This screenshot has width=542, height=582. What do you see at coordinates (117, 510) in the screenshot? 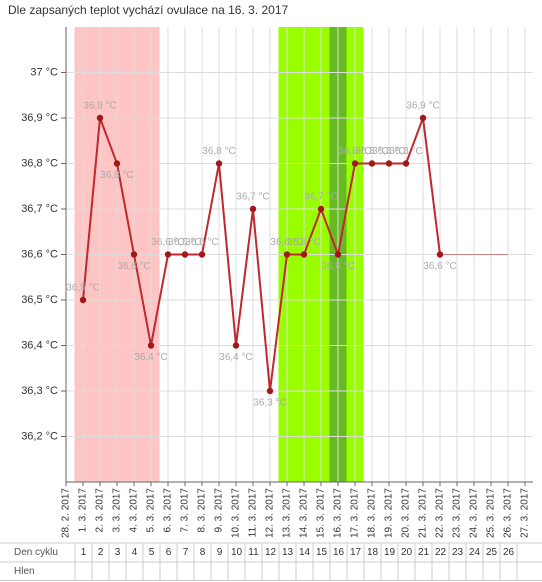
I see `x-tick-label: 3. 3. 2017` at bounding box center [117, 510].